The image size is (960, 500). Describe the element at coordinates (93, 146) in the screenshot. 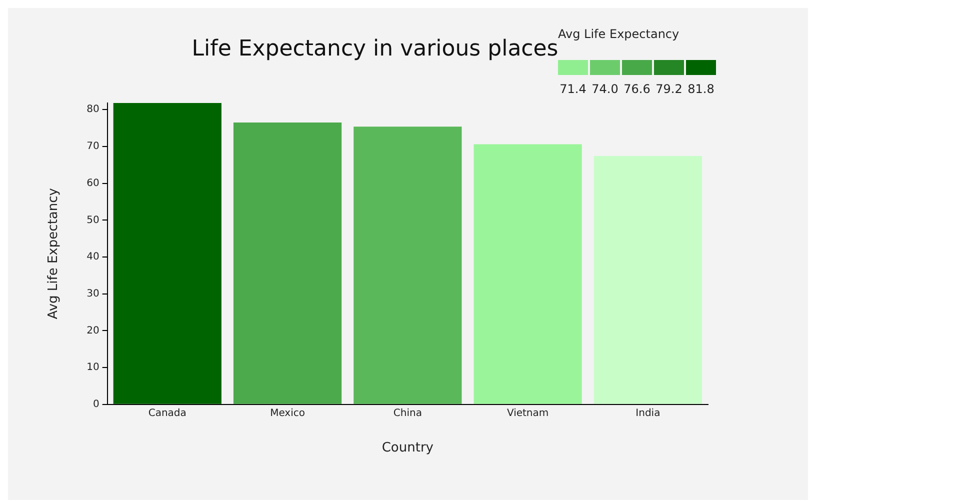

I see `y-tick-label: 70` at that location.